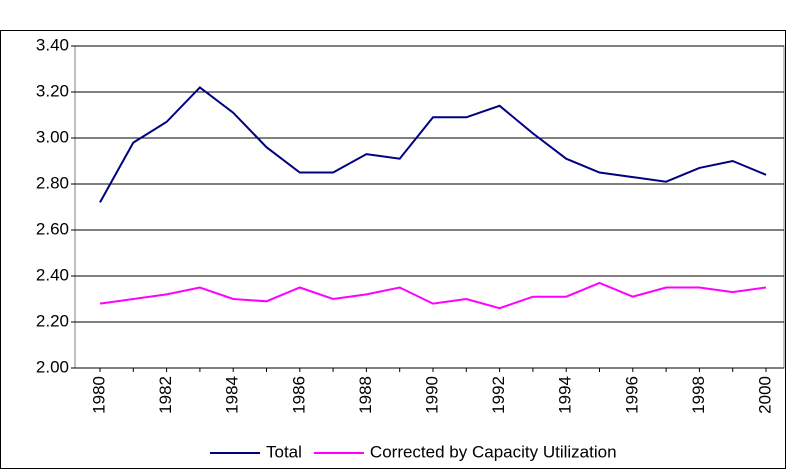 This screenshot has width=787, height=469. I want to click on y-tick-label: 2.00, so click(52, 366).